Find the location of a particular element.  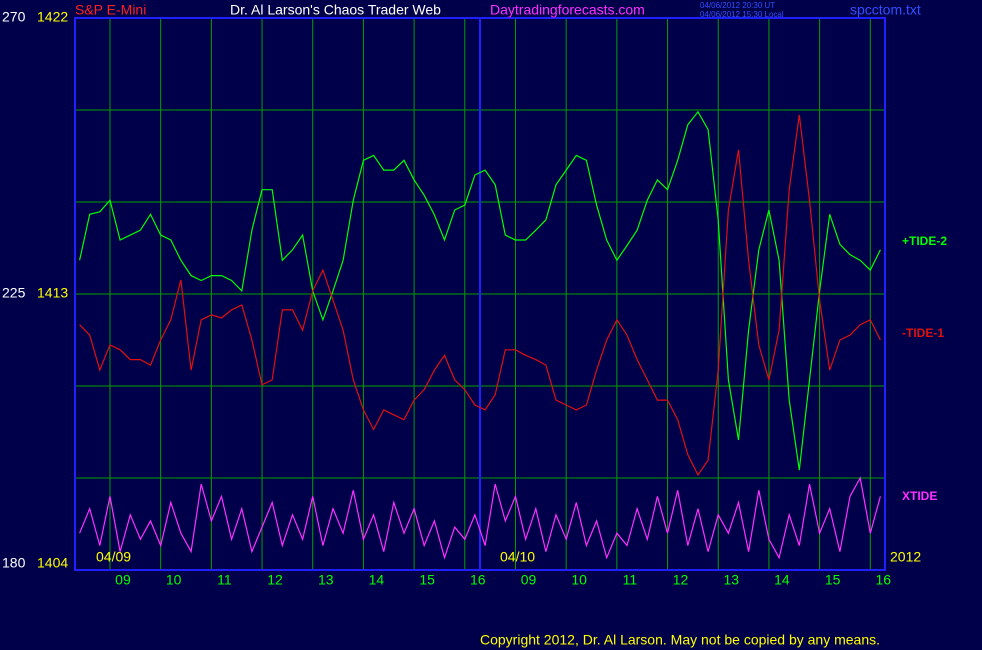

file-name: spcctom.txt is located at coordinates (885, 10).